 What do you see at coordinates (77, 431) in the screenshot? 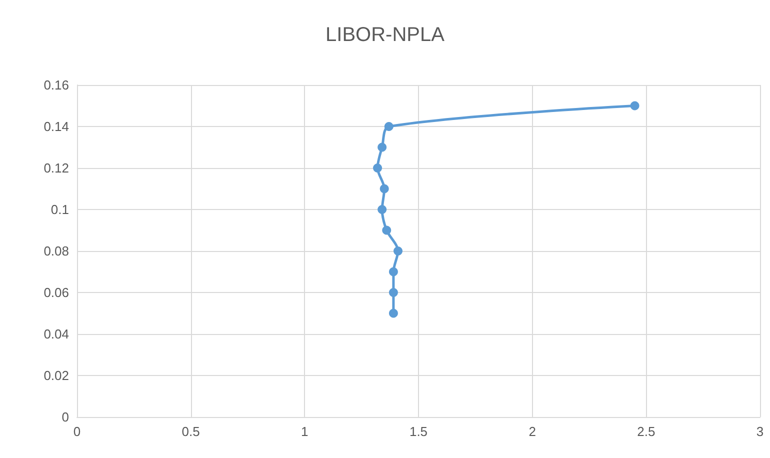
I see `x-tick-label: 0` at bounding box center [77, 431].